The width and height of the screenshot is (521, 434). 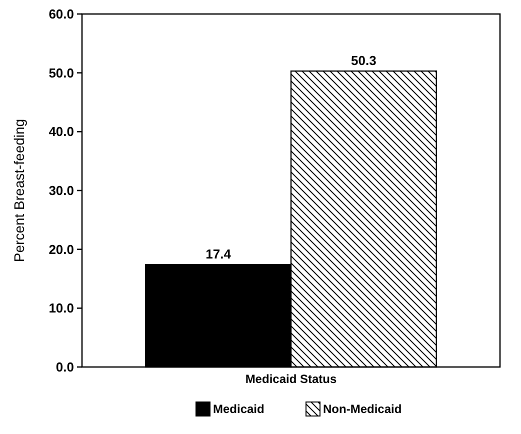 What do you see at coordinates (65, 367) in the screenshot?
I see `y-tick-label: 0.0` at bounding box center [65, 367].